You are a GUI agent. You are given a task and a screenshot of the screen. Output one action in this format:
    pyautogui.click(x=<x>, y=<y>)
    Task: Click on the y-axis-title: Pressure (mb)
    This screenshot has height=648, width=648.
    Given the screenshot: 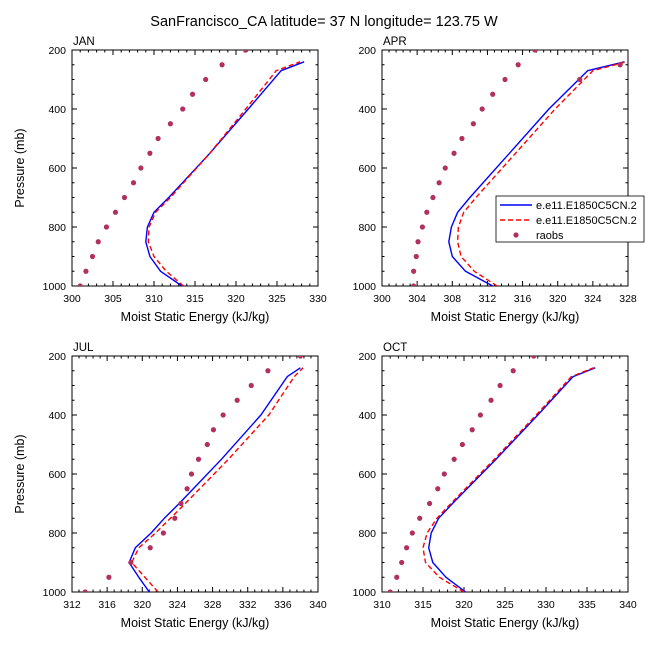 What is the action you would take?
    pyautogui.click(x=20, y=167)
    